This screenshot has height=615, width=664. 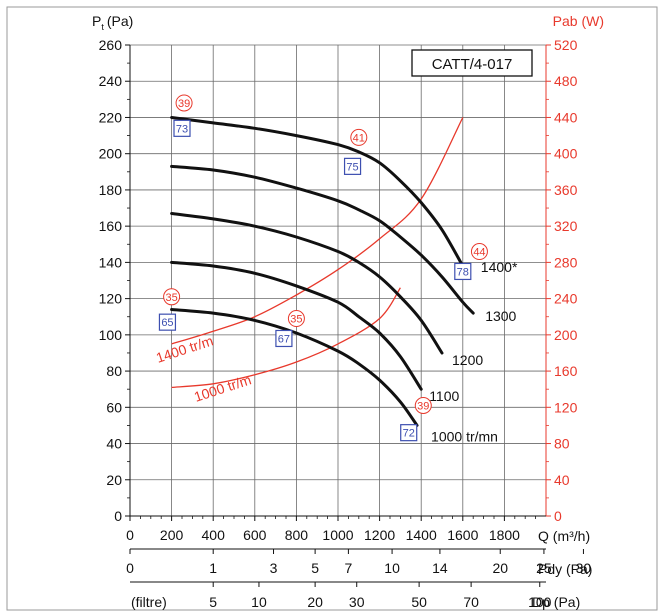 What do you see at coordinates (357, 602) in the screenshot?
I see `dp-tick-label: 30` at bounding box center [357, 602].